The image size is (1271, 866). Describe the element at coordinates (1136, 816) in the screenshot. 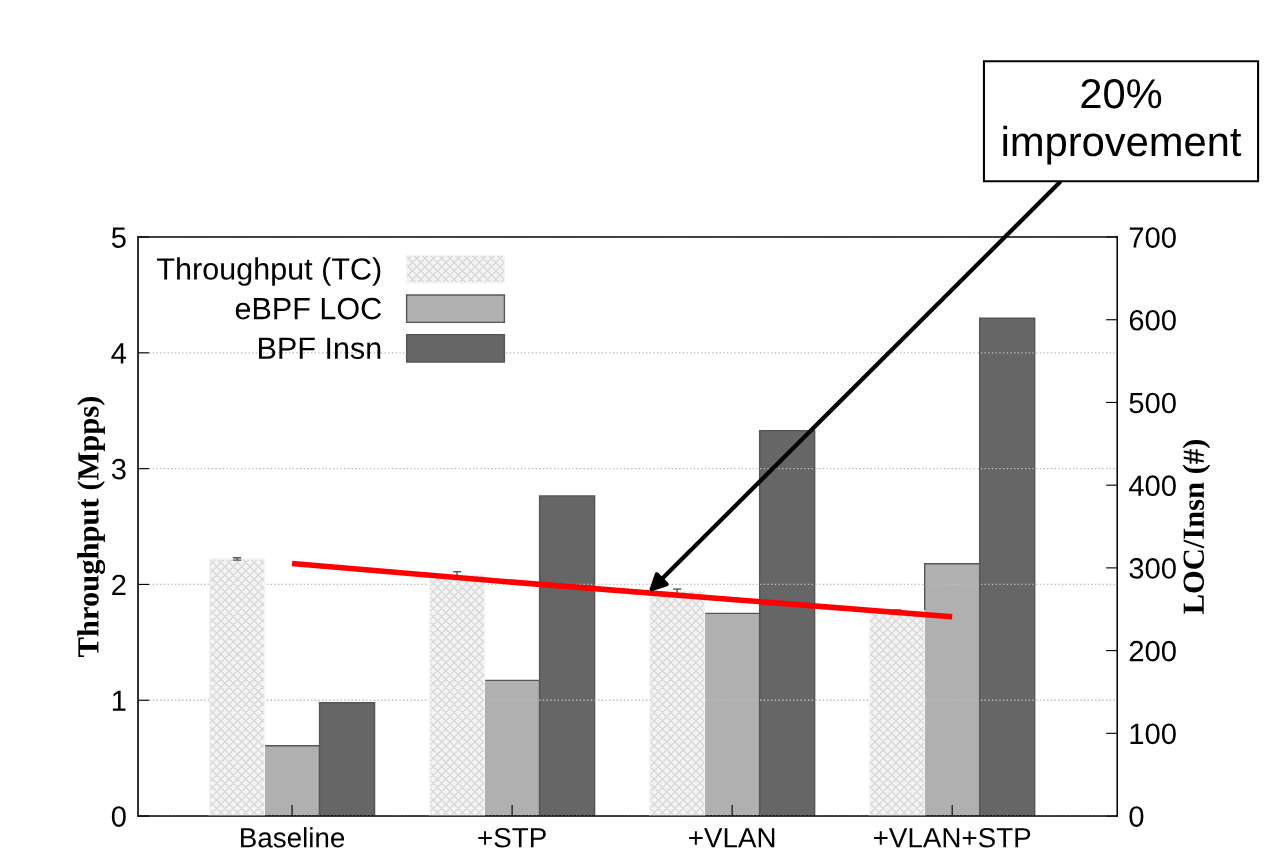

I see `y2-tick-label: 0` at that location.